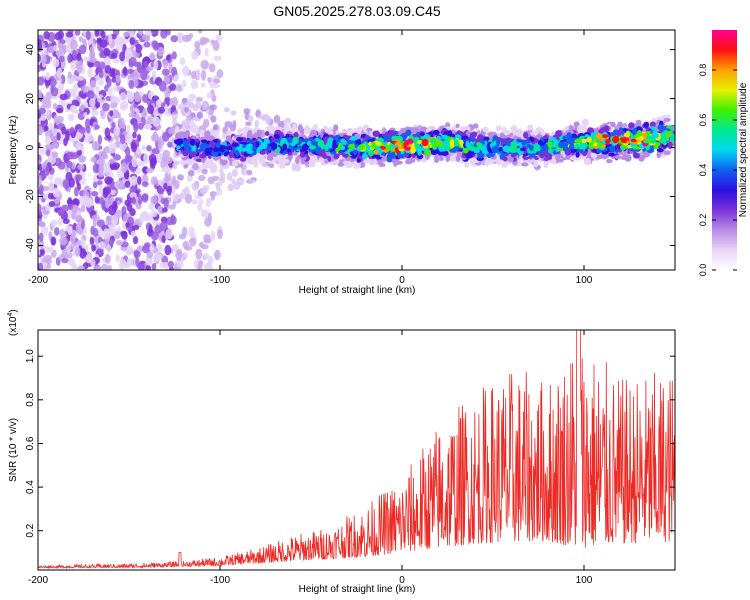 The height and width of the screenshot is (600, 750). What do you see at coordinates (357, 290) in the screenshot?
I see `spectrogram-x-label: Height of straight line (km)` at bounding box center [357, 290].